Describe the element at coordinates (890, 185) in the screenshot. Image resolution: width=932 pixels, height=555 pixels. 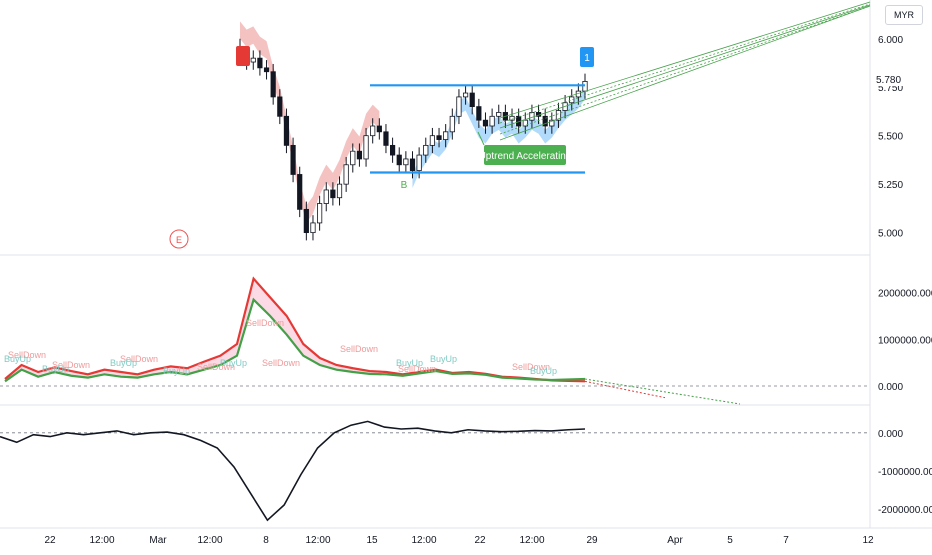
I see `price-tick-label: 5.250` at that location.